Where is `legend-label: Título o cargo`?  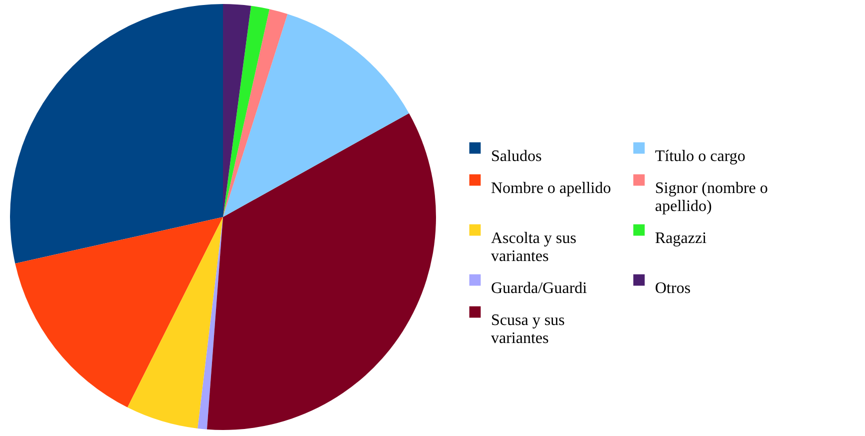 legend-label: Título o cargo is located at coordinates (700, 156).